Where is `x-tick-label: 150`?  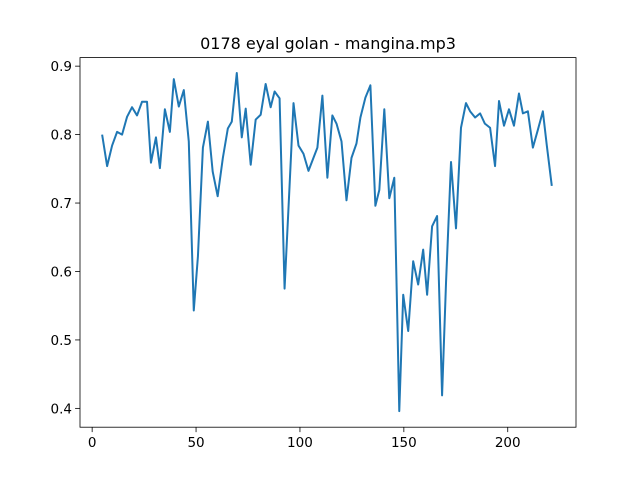 x-tick-label: 150 is located at coordinates (404, 443).